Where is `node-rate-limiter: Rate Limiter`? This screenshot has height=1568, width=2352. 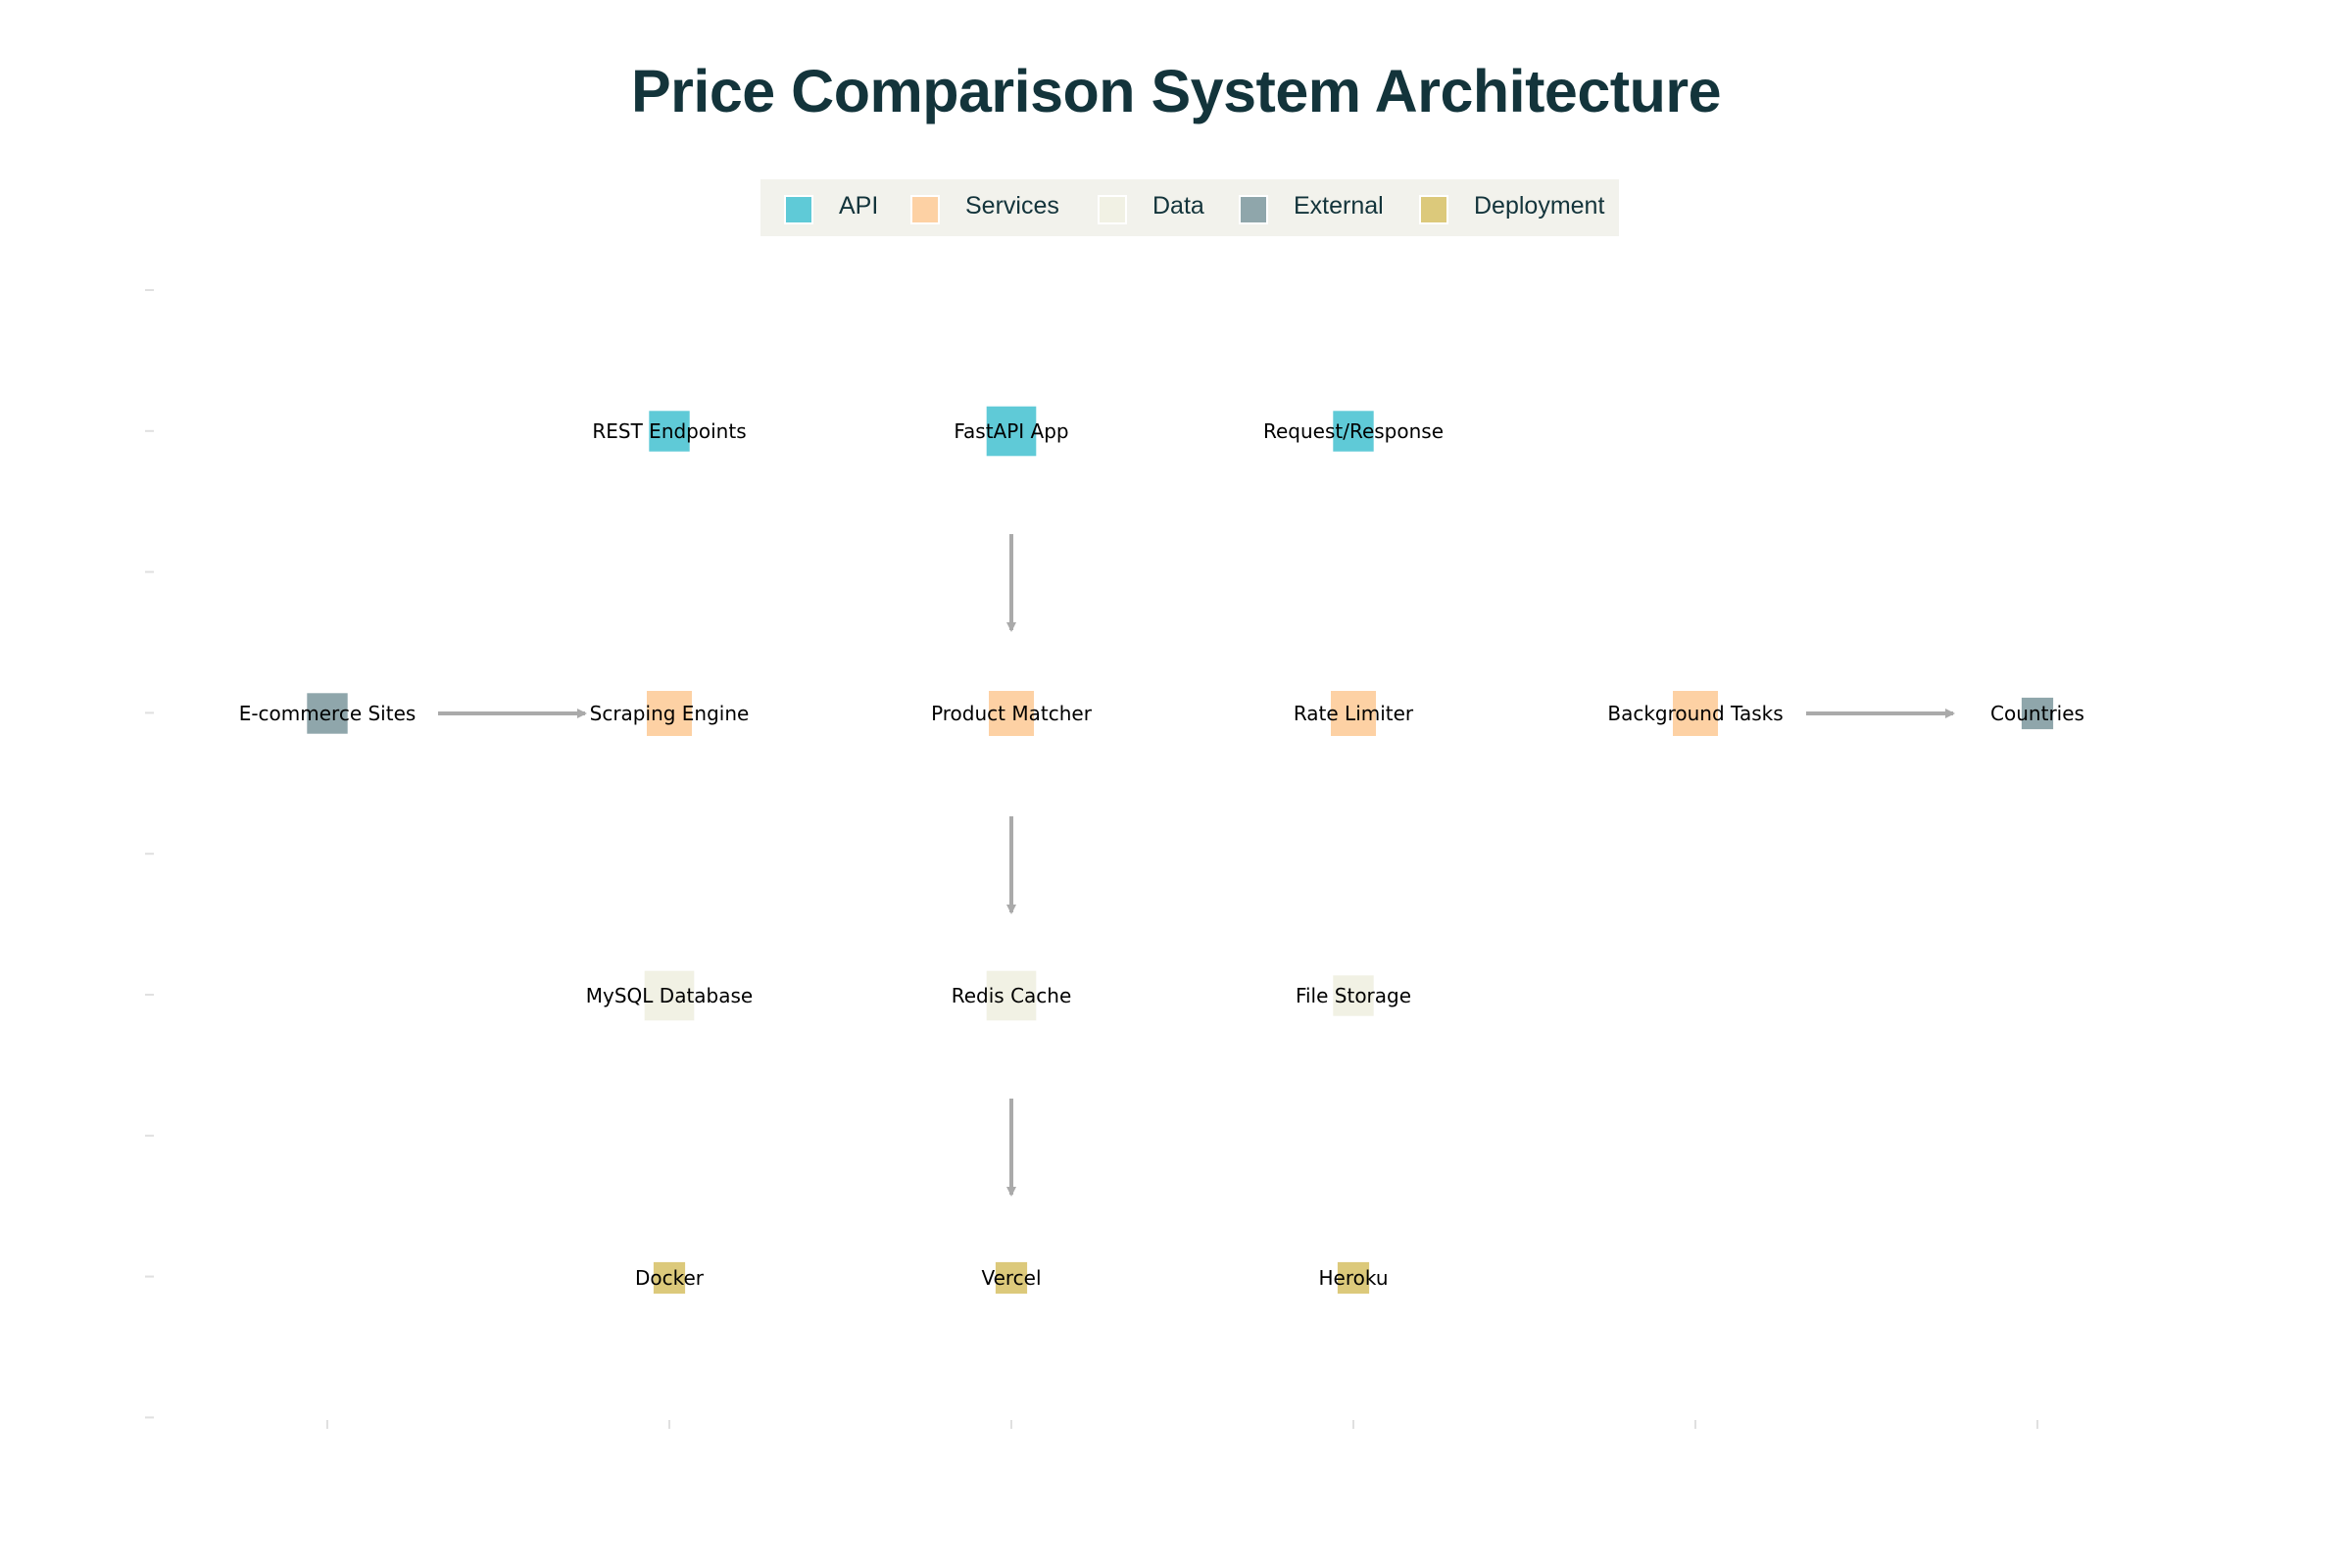 node-rate-limiter: Rate Limiter is located at coordinates (1354, 713).